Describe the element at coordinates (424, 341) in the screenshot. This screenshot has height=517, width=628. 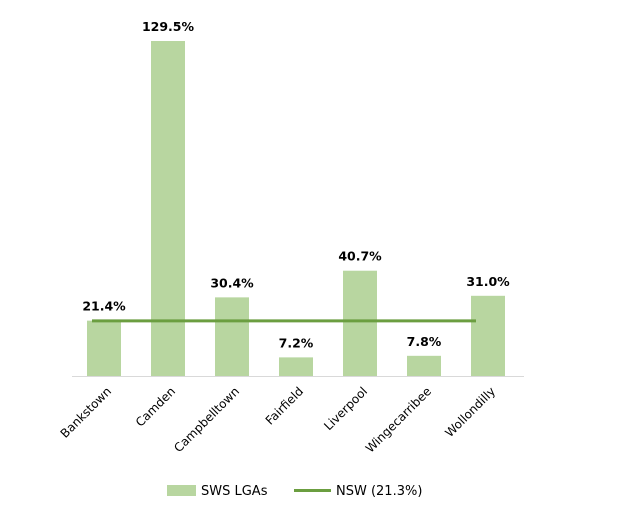
I see `data-label-wingecarribee: 7.8%` at that location.